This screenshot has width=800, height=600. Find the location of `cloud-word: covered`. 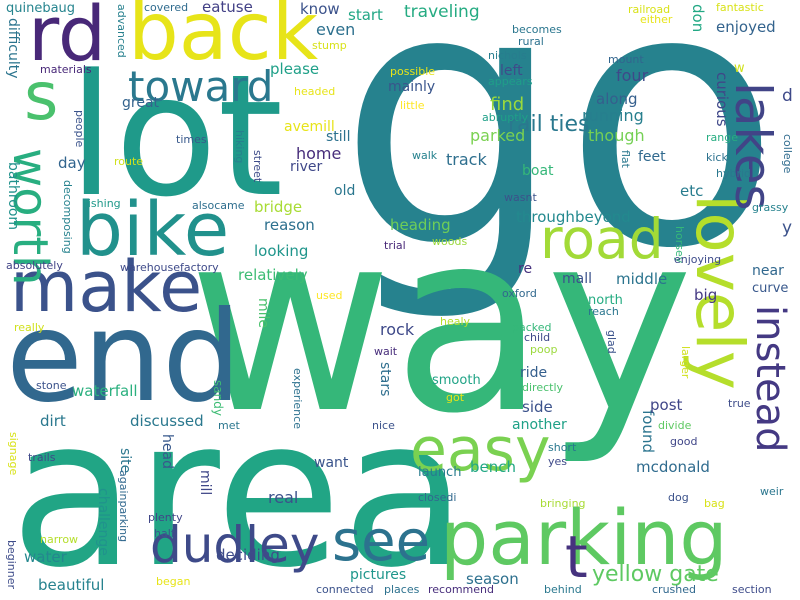

cloud-word: covered is located at coordinates (166, 7).